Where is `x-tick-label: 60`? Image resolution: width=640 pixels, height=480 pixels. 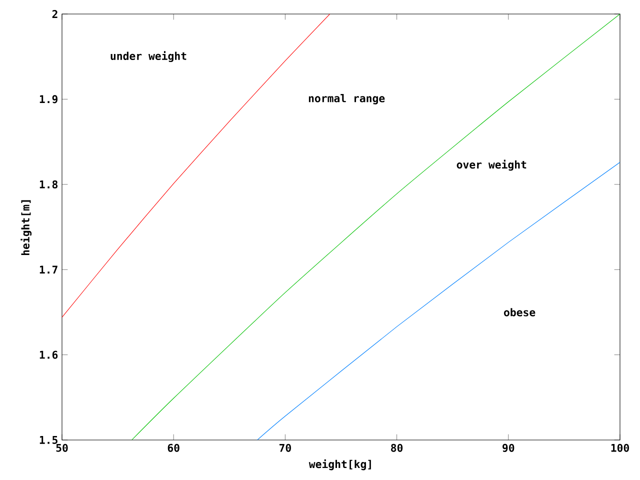 x-tick-label: 60 is located at coordinates (174, 448).